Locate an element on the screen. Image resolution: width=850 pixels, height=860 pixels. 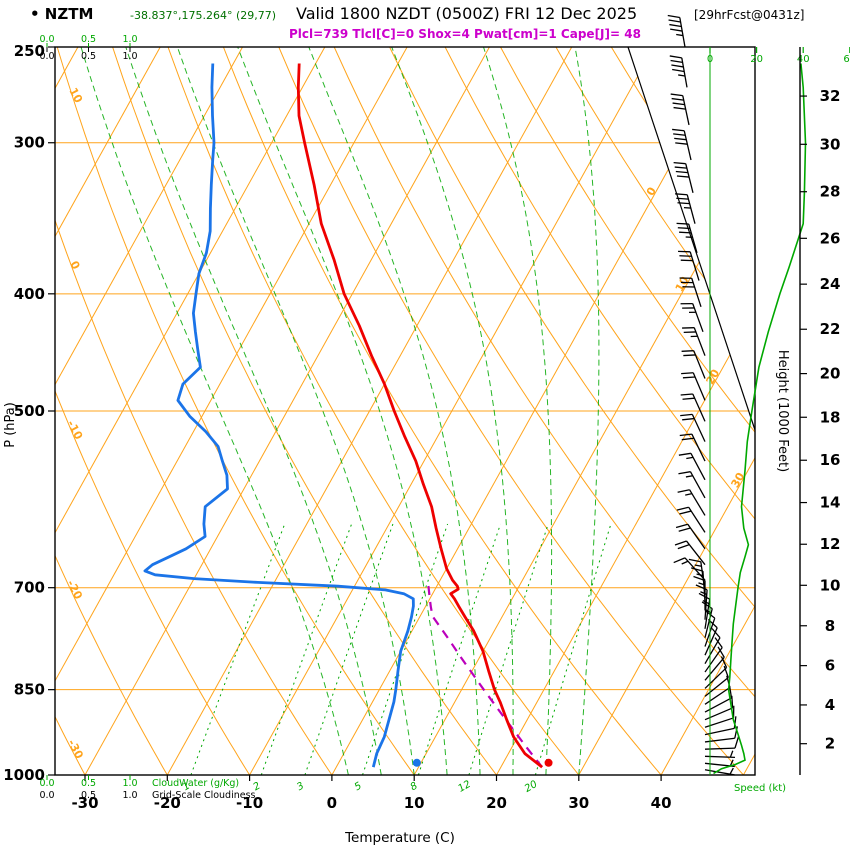
svg-text: 32 is located at coordinates (830, 96).